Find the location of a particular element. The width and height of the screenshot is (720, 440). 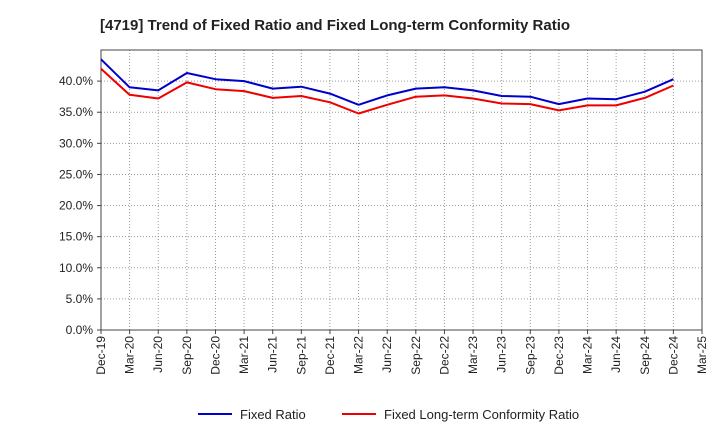

x-tick-label: Mar-25 is located at coordinates (702, 355).